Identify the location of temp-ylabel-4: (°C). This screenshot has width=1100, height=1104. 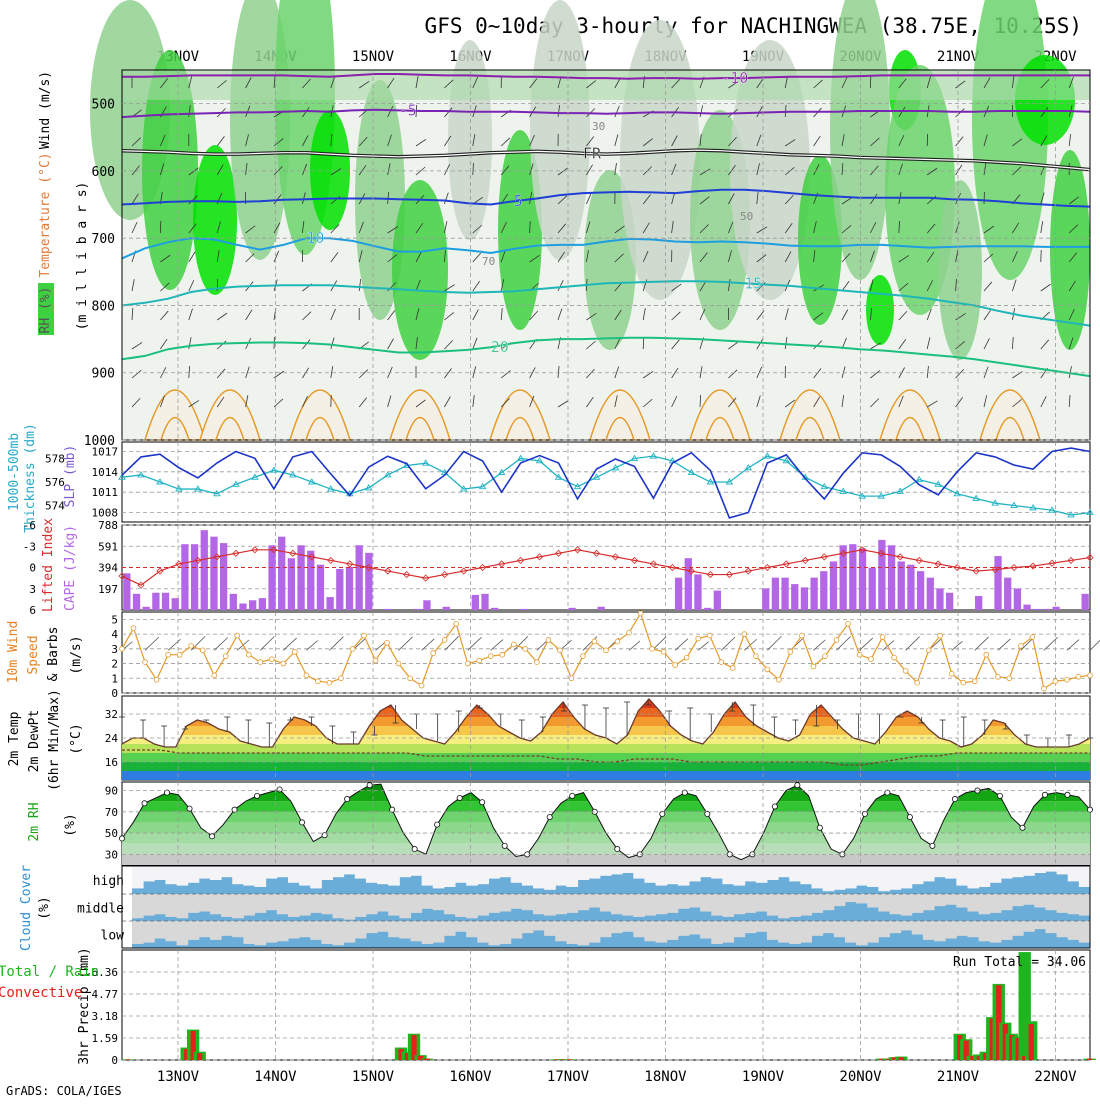
(76, 738).